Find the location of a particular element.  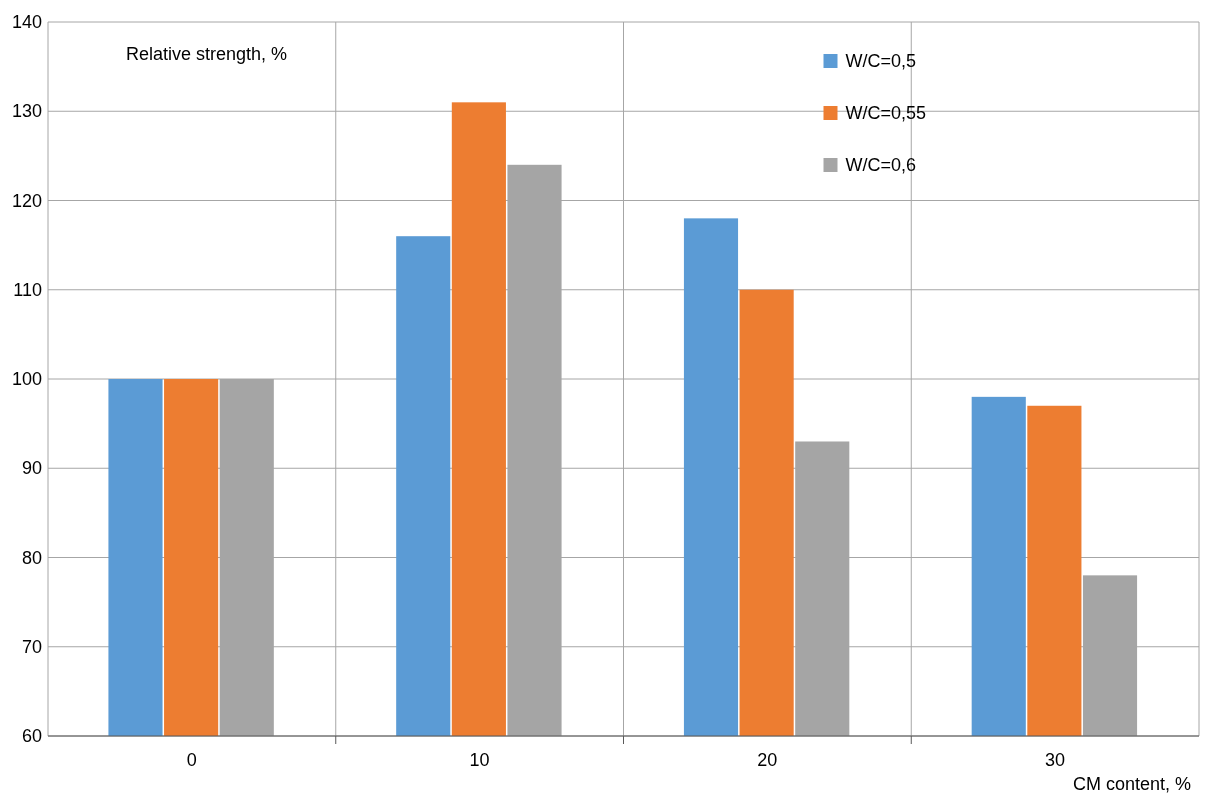

y-axis-title: Relative strength, % is located at coordinates (207, 54).